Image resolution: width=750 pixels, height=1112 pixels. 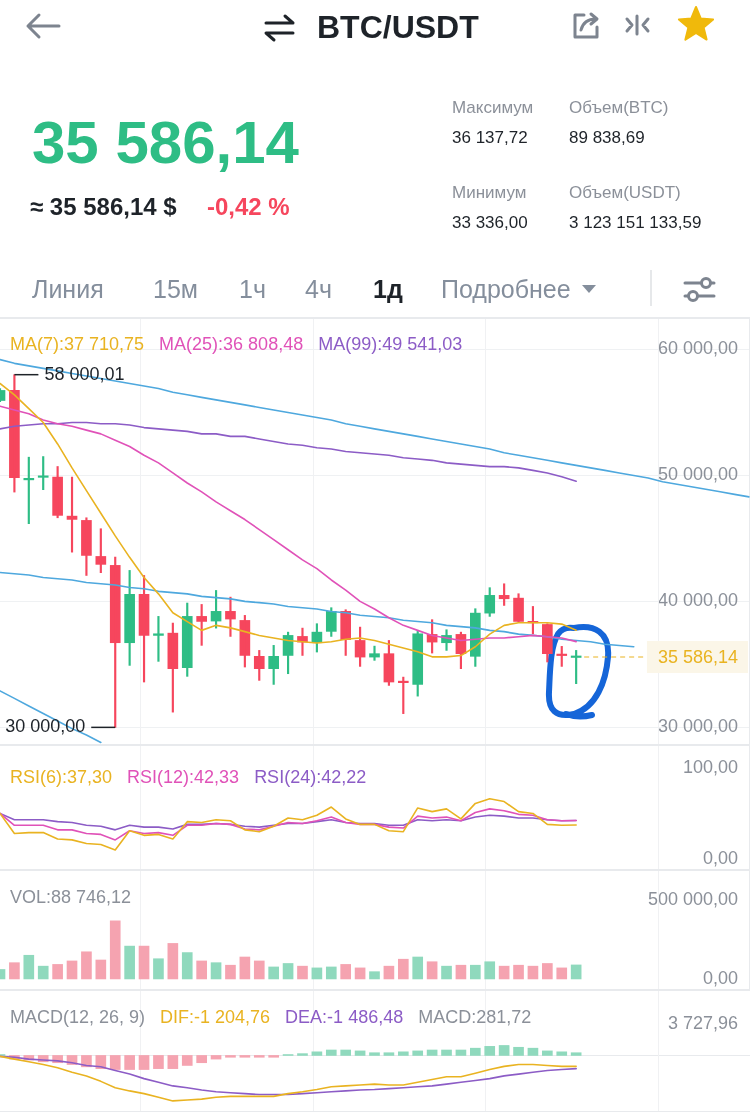 I want to click on text: MA(25):36 808,48, so click(x=231, y=344).